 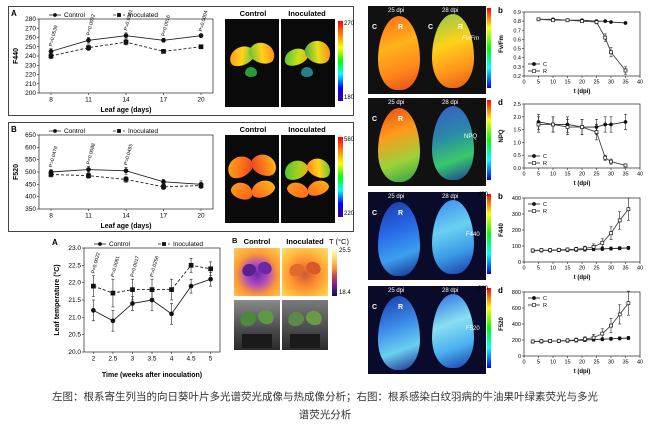 I want to click on y-tick-label: 0.6, so click(x=517, y=40).